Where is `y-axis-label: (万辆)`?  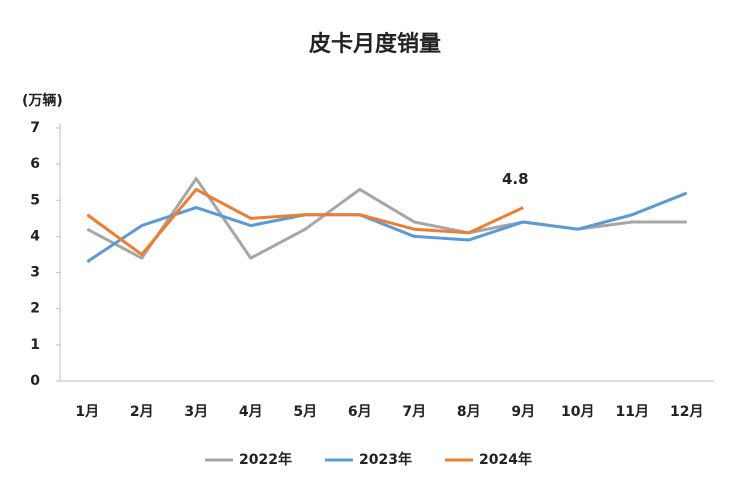
y-axis-label: (万辆) is located at coordinates (42, 100).